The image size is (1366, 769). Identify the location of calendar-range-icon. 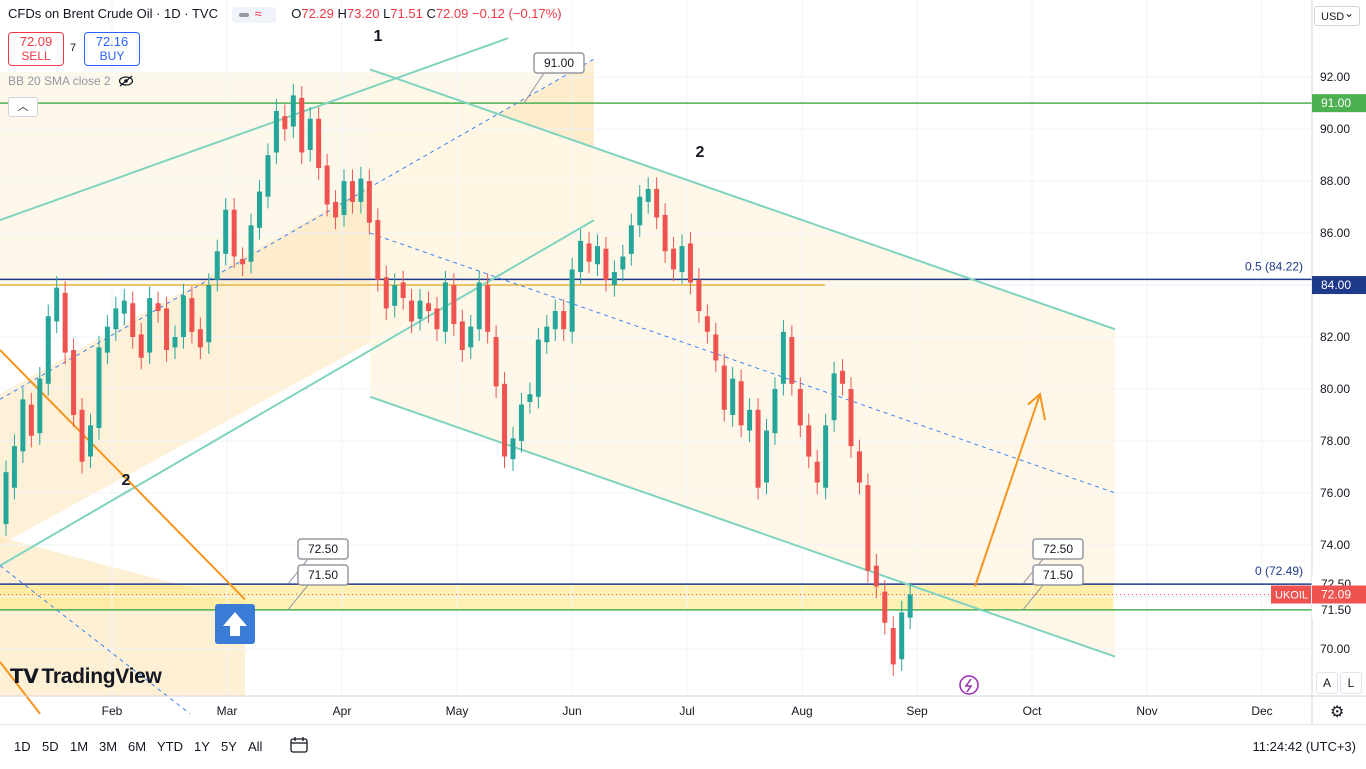
(299, 745).